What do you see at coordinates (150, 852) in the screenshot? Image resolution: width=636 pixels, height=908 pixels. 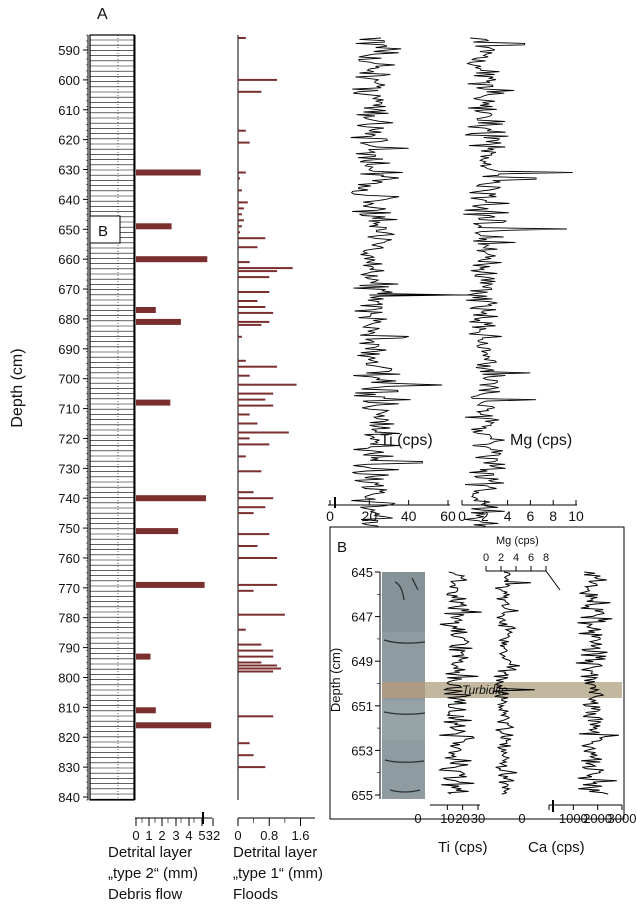 I see `type2-label-1: Detrital layer` at bounding box center [150, 852].